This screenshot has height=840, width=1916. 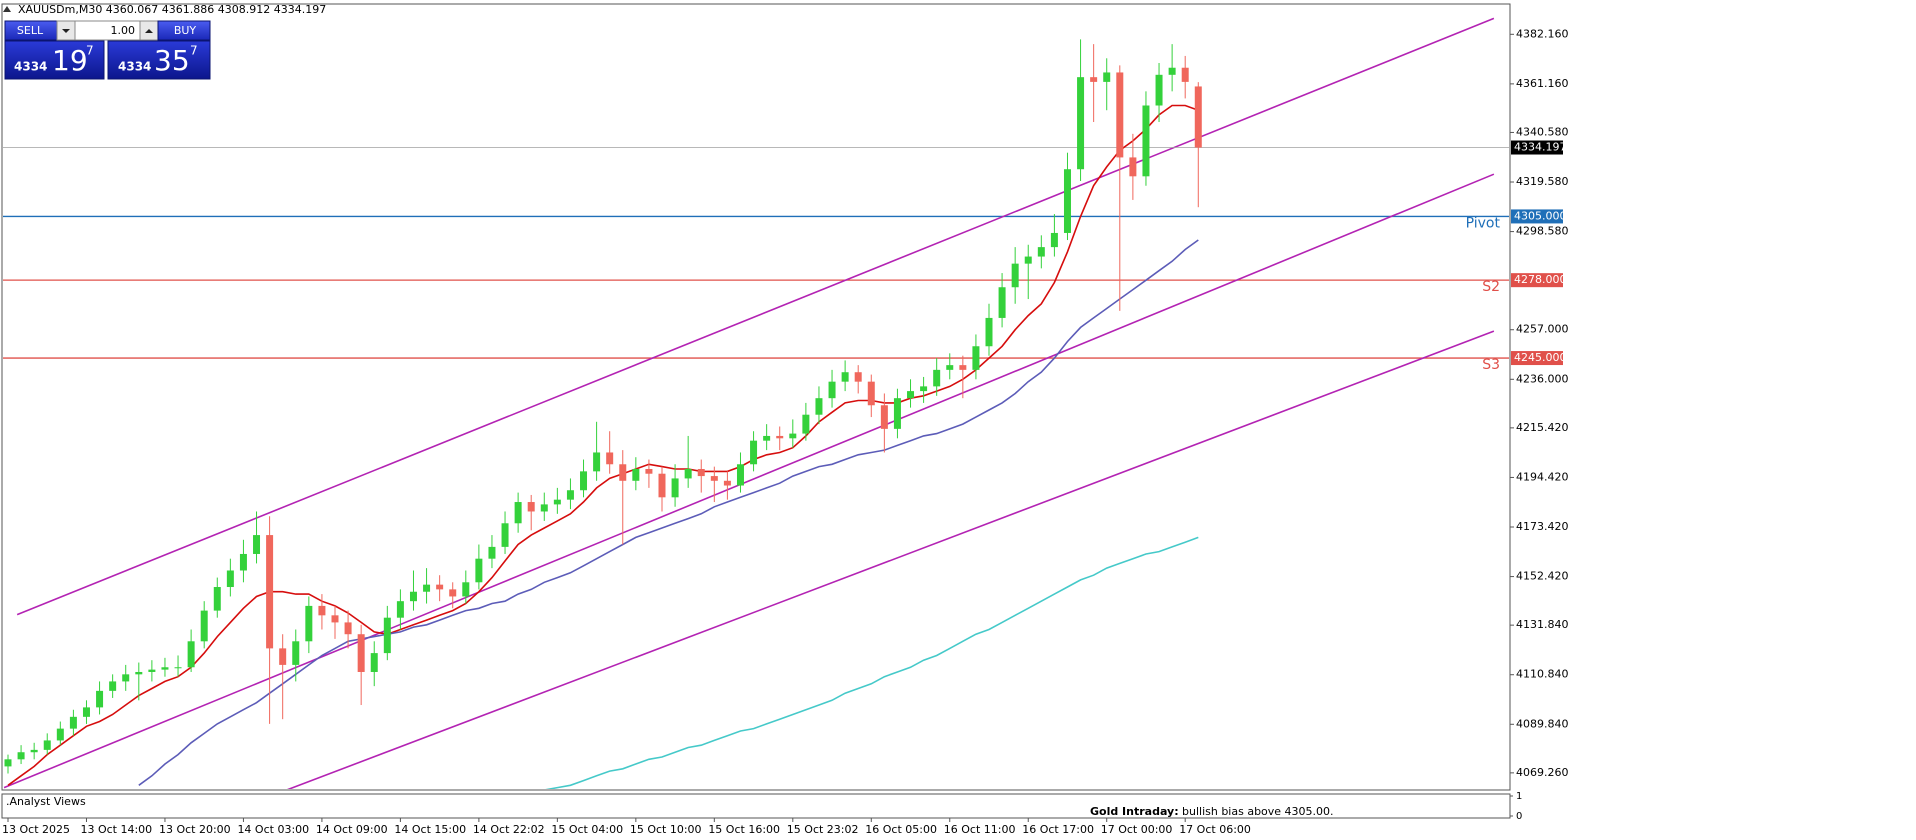 I want to click on y-tick-label: 4173.420, so click(x=1542, y=526).